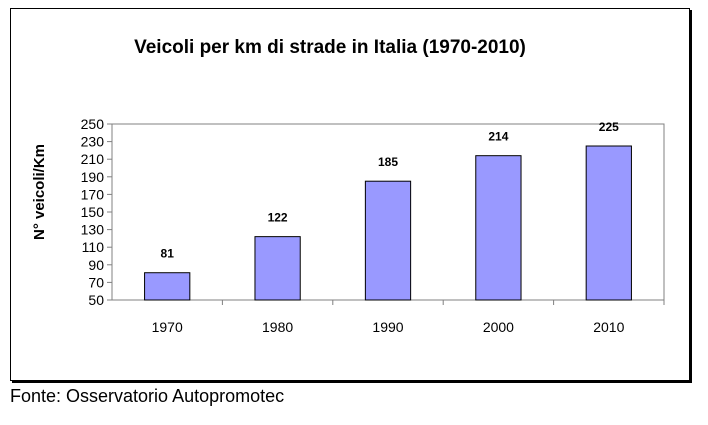  I want to click on x-tick-label-2000: 2000, so click(498, 327).